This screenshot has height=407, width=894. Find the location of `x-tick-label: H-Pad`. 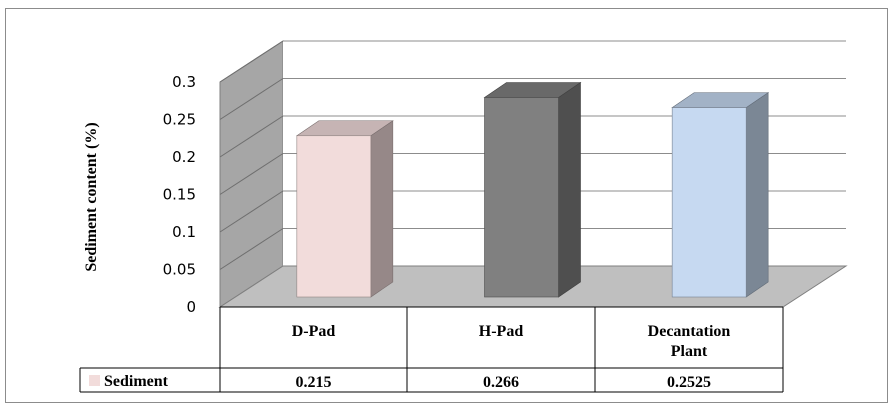

x-tick-label: H-Pad is located at coordinates (501, 331).